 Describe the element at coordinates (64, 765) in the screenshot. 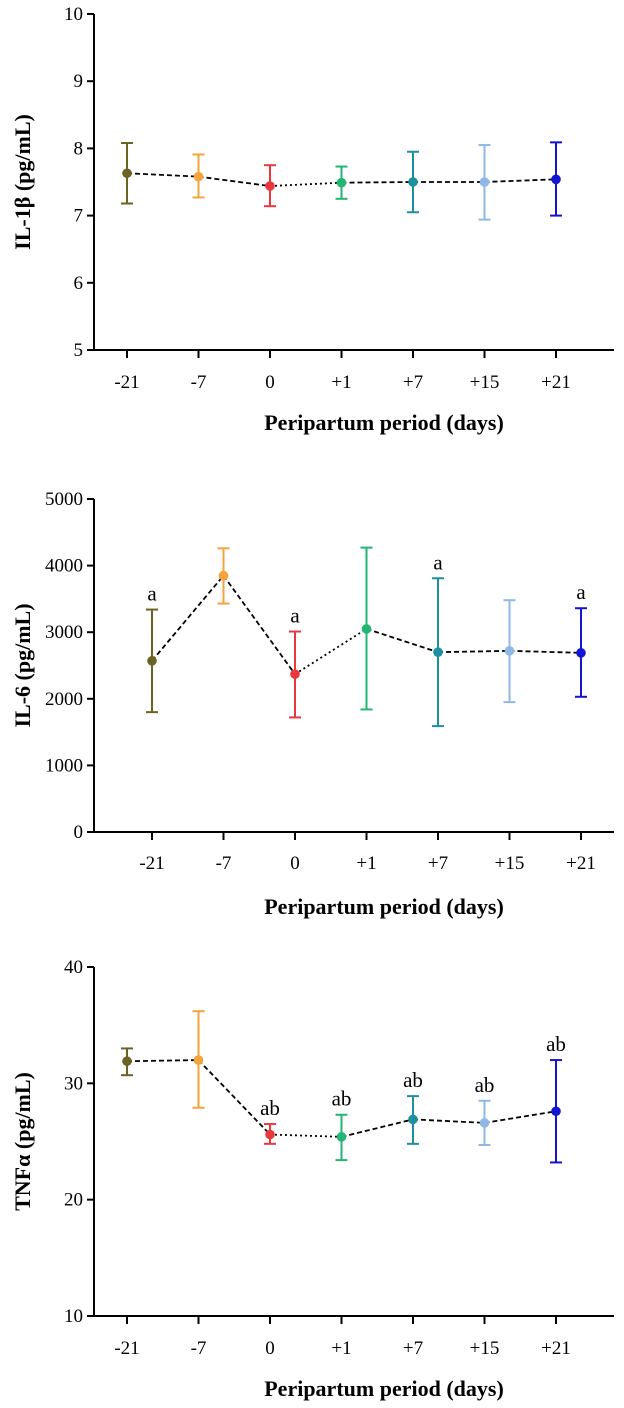

I see `y-tick-label: 1000` at that location.